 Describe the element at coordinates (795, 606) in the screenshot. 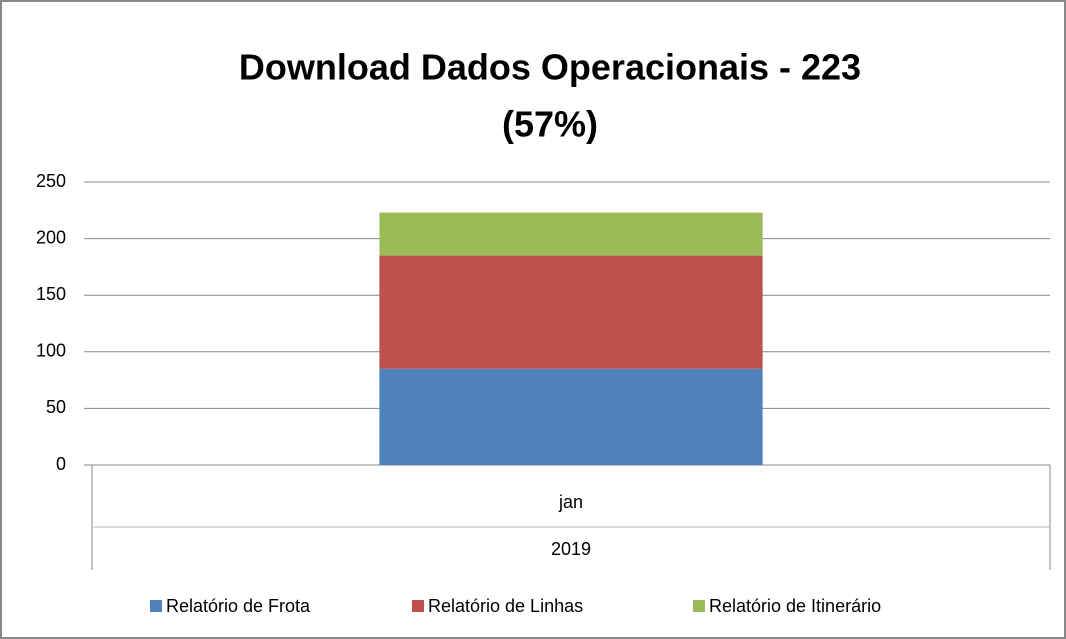

I see `legend-label: Relatório de Itinerário` at that location.